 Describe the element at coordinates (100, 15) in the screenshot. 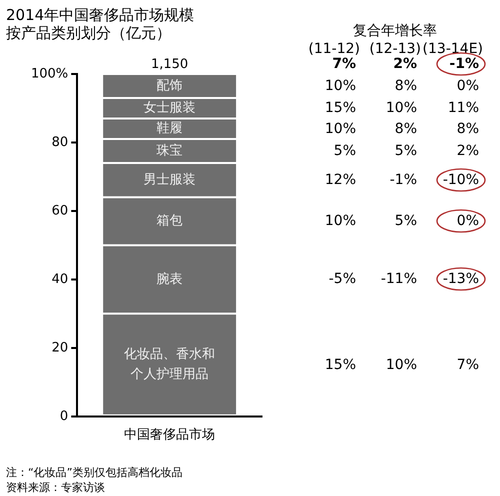

I see `chart-title: 2014年中国奢侈品市场规模` at that location.